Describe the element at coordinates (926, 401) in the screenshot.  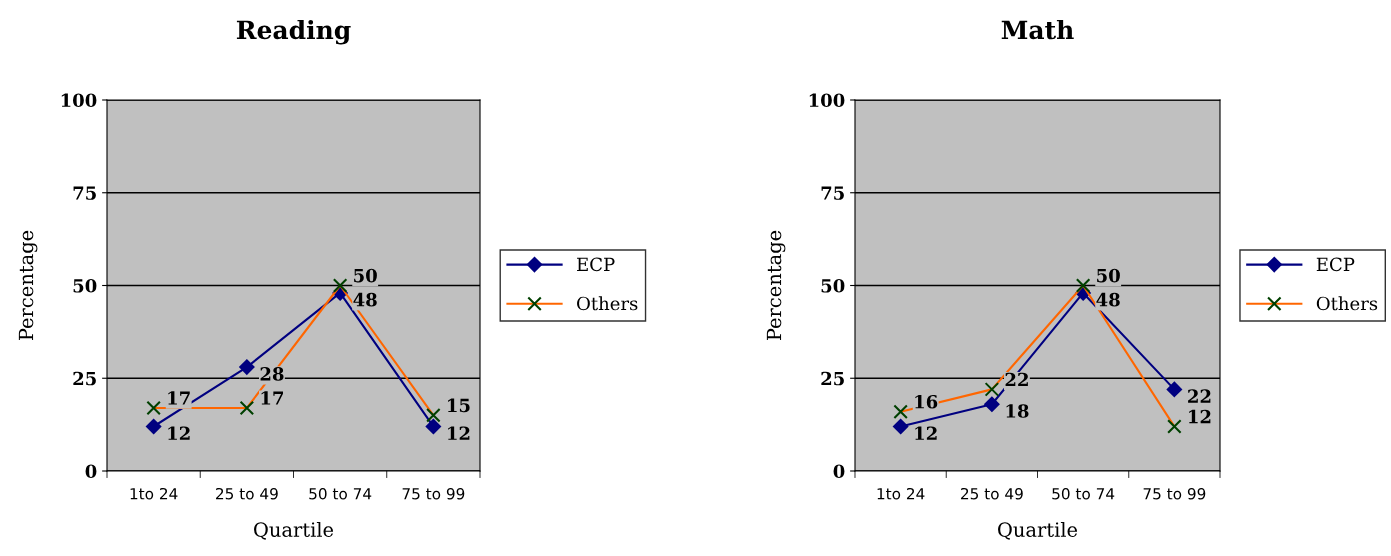
I see `data-label: 16` at that location.